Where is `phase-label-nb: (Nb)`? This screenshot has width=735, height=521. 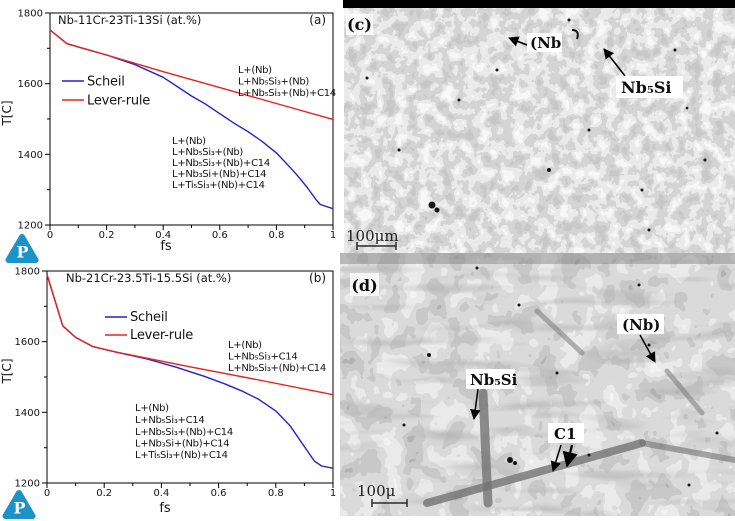 phase-label-nb: (Nb) is located at coordinates (640, 338).